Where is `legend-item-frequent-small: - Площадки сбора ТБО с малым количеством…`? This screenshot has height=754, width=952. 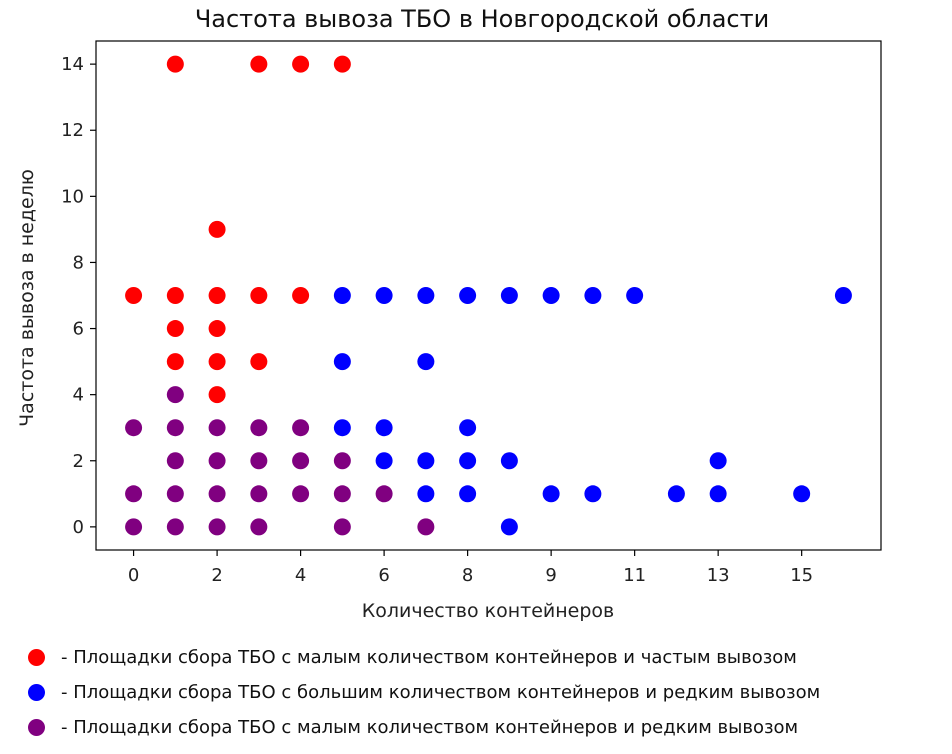
legend-item-frequent-small: - Площадки сбора ТБО с малым количеством… is located at coordinates (424, 657).